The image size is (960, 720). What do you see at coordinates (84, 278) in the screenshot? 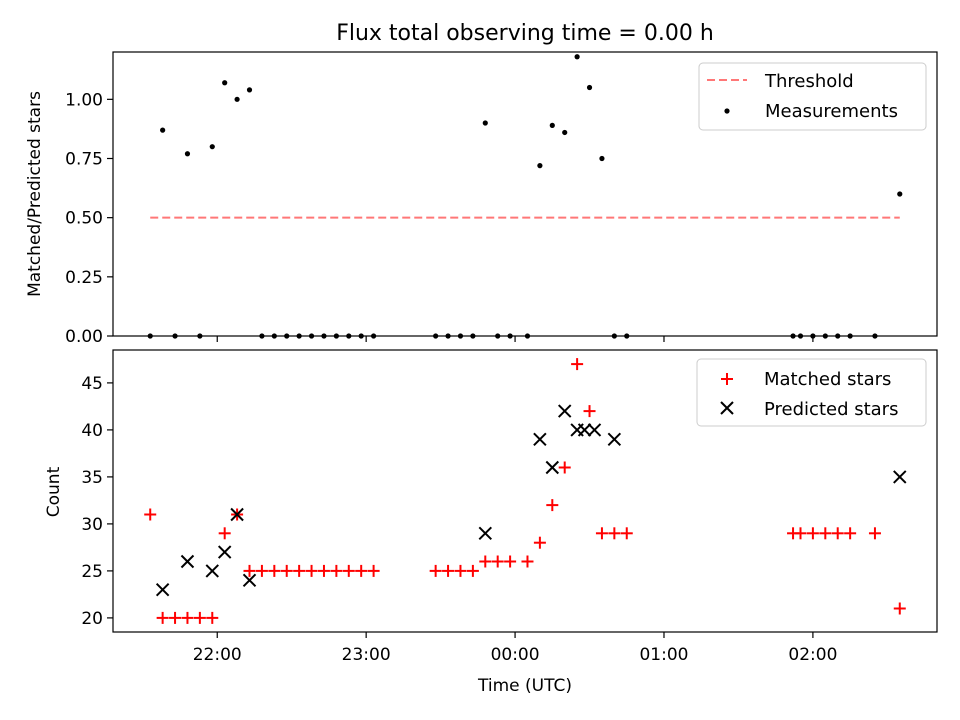
I see `top-y-tick-label: 0.25` at bounding box center [84, 278].